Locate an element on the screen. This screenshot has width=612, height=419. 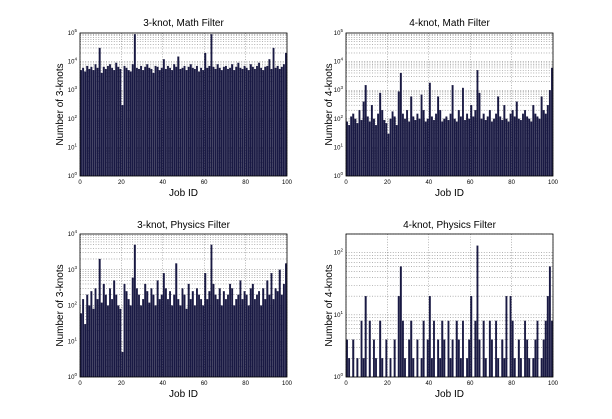
y-tick-label: 10¹ is located at coordinates (73, 340).